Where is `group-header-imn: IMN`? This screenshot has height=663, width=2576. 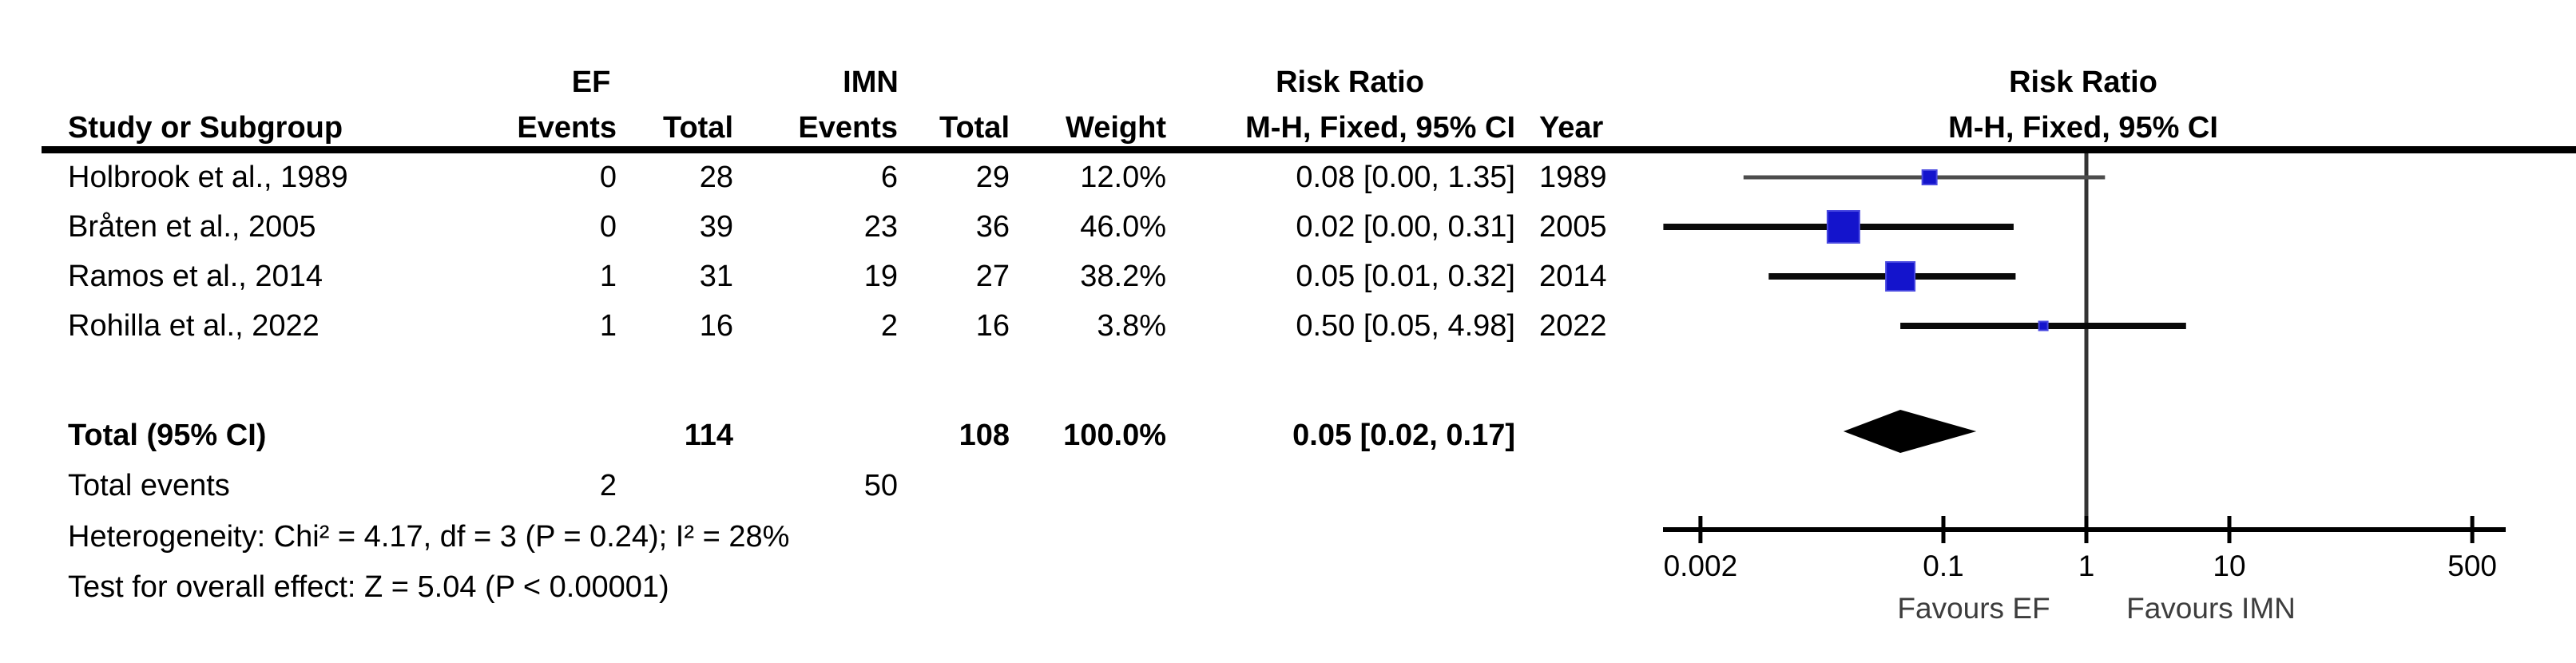 group-header-imn: IMN is located at coordinates (871, 82).